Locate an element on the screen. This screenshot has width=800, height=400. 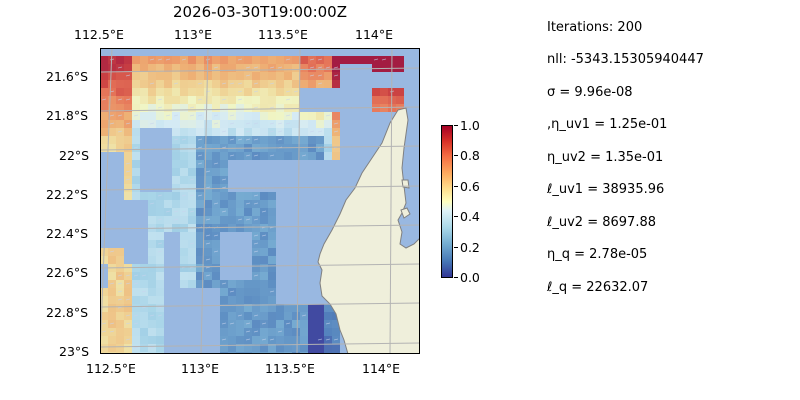
stat-sigma: σ = 9.96e-08 is located at coordinates (590, 92).